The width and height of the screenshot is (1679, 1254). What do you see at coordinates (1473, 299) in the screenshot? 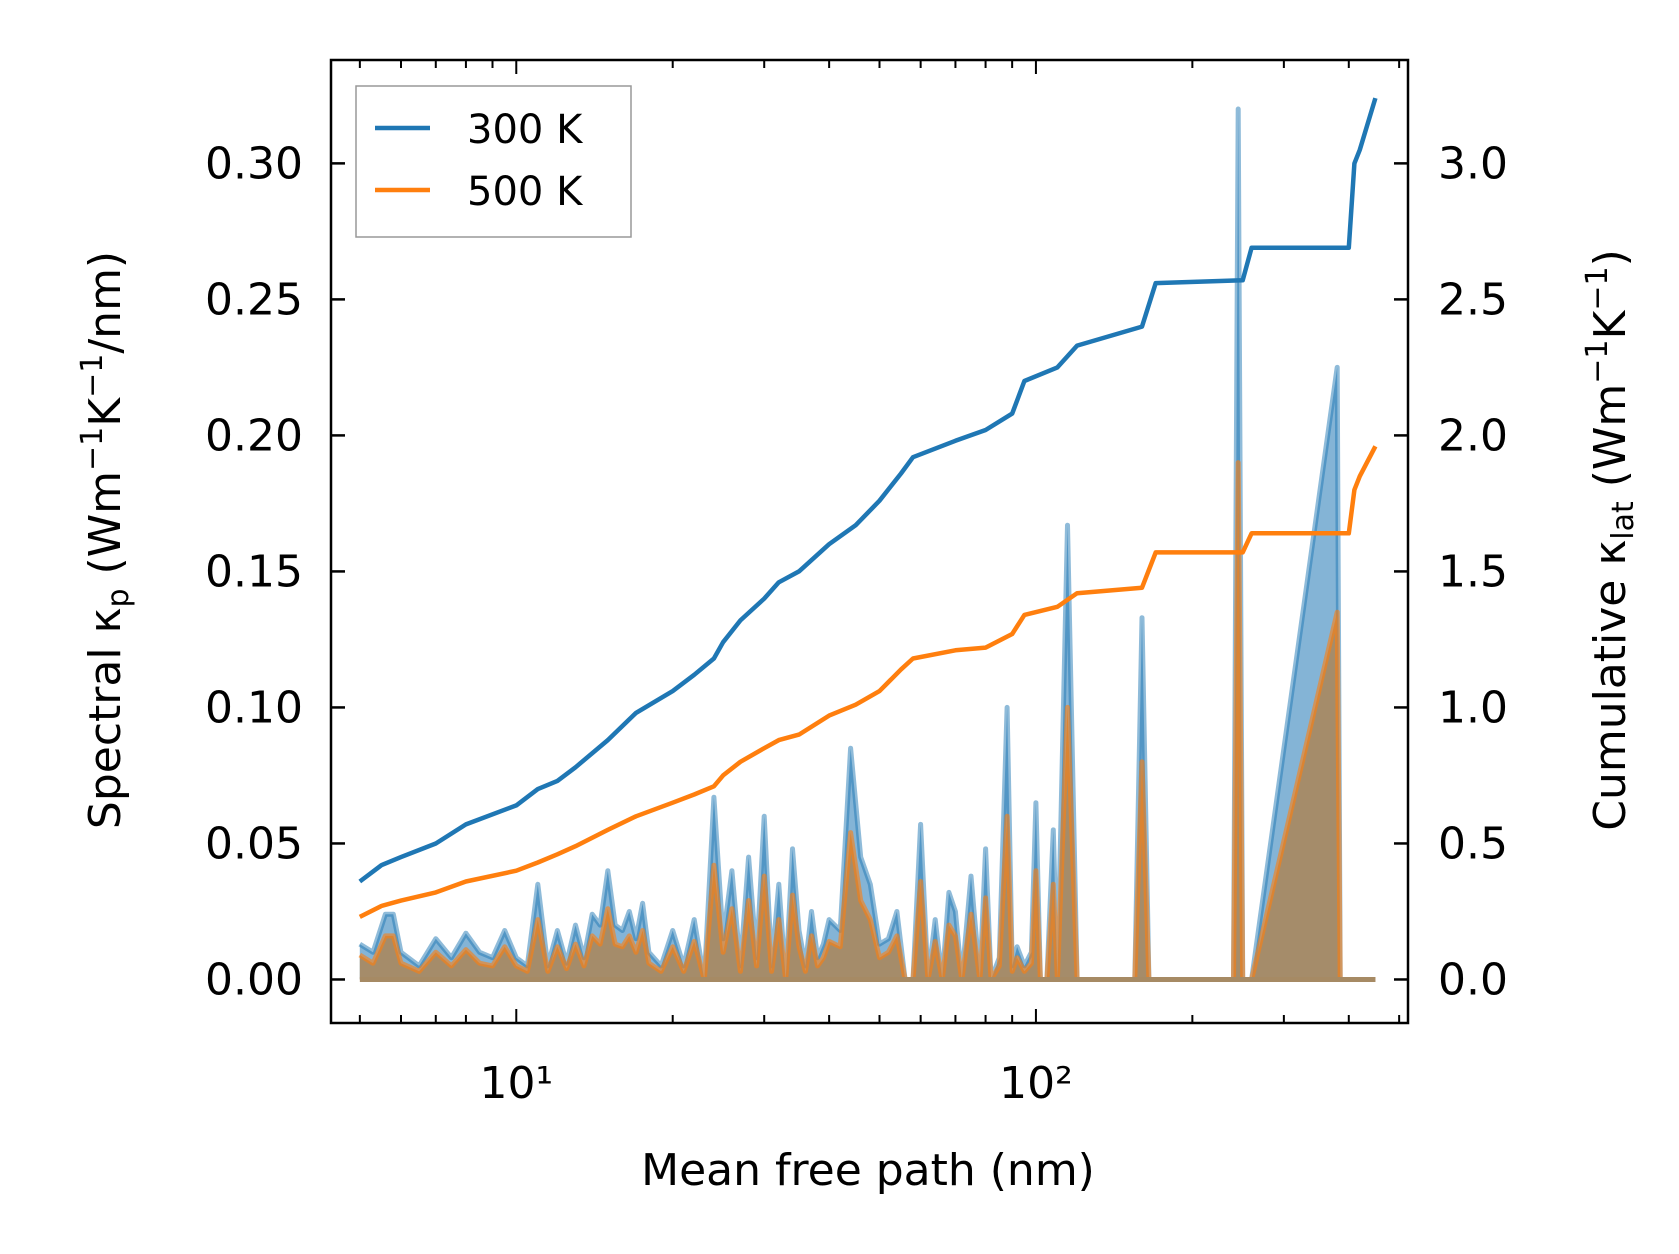
I see `y-right-tick-label: 2.5` at bounding box center [1473, 299].